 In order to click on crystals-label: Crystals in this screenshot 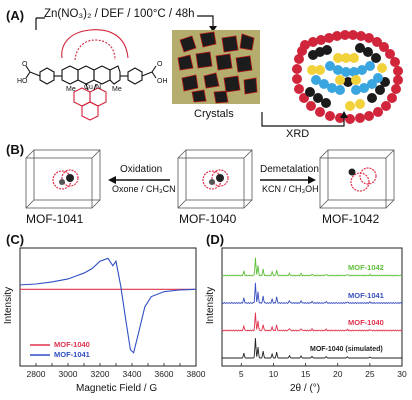, I will do `click(214, 114)`.